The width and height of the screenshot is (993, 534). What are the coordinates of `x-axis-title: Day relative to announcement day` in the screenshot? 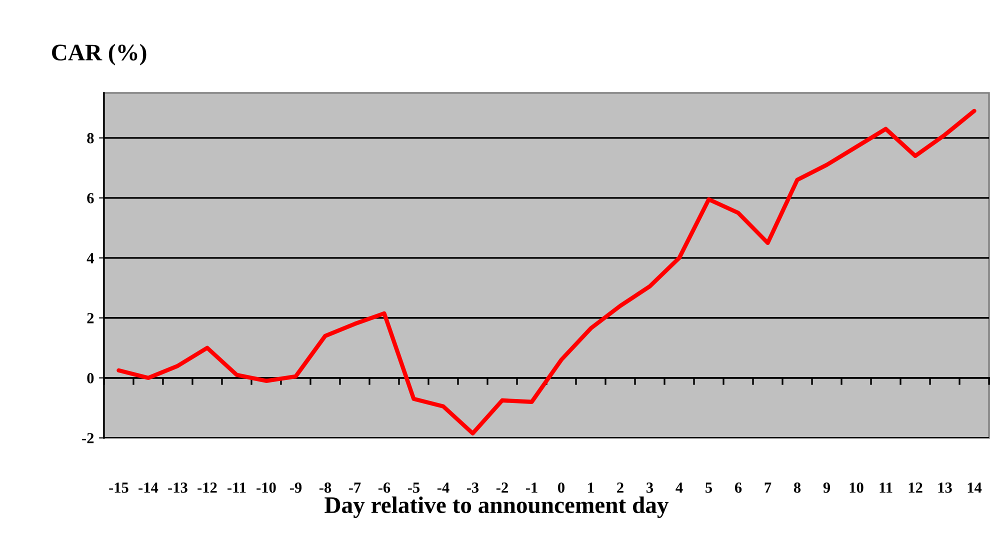 It's located at (496, 507).